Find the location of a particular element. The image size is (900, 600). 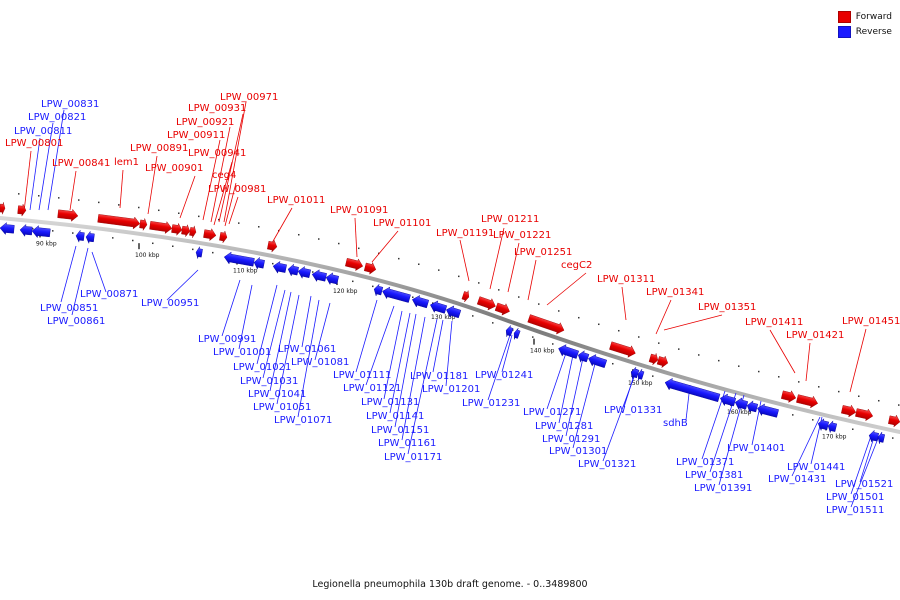

gene-label: LPW_01321 is located at coordinates (607, 464).